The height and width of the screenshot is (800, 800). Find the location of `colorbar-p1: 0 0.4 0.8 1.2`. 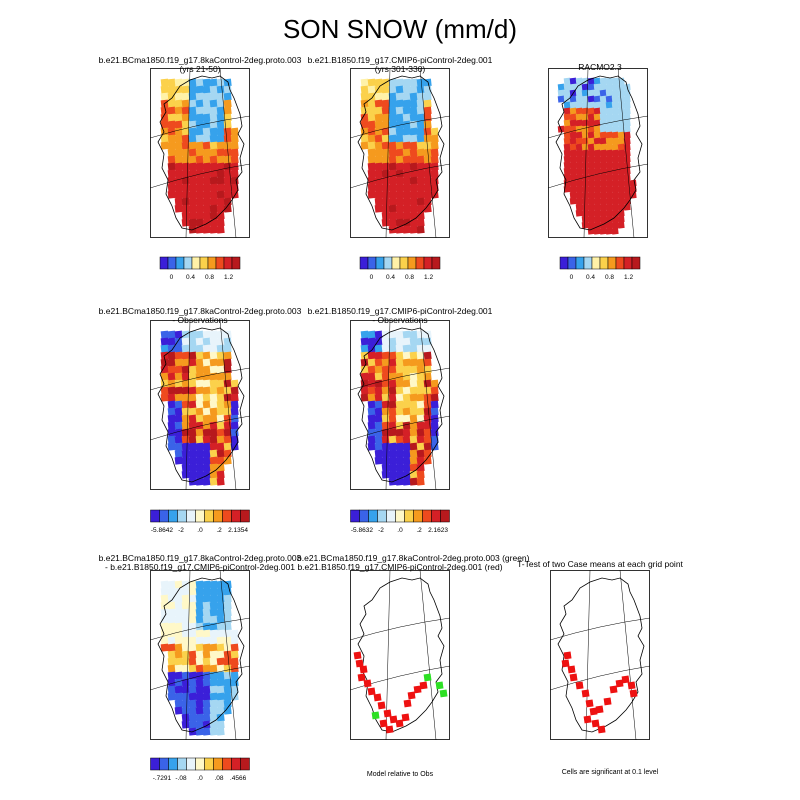

colorbar-p1: 0 0.4 0.8 1.2 is located at coordinates (200, 268).